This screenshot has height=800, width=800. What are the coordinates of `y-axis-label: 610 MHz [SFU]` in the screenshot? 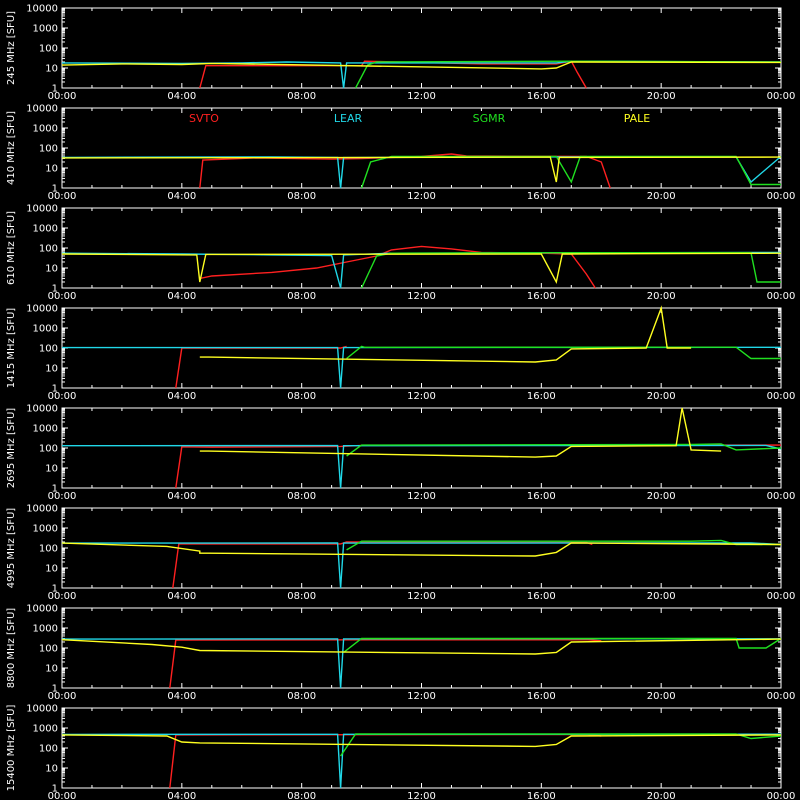 It's located at (11, 248).